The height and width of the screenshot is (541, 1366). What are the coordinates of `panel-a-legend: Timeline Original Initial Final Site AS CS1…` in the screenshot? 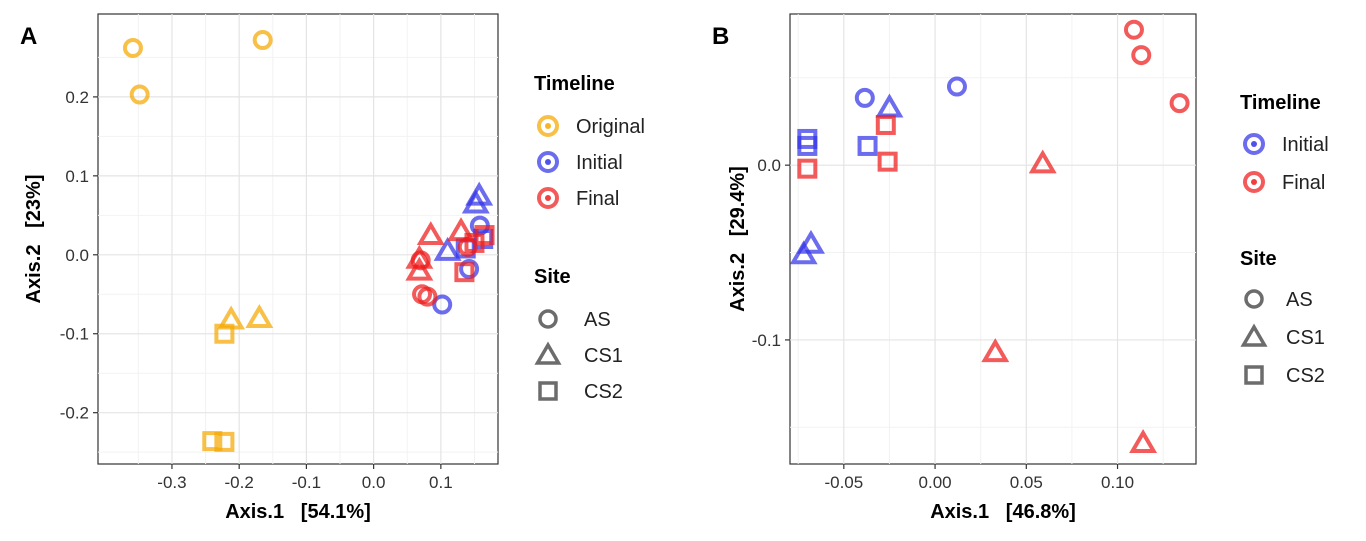 It's located at (589, 238).